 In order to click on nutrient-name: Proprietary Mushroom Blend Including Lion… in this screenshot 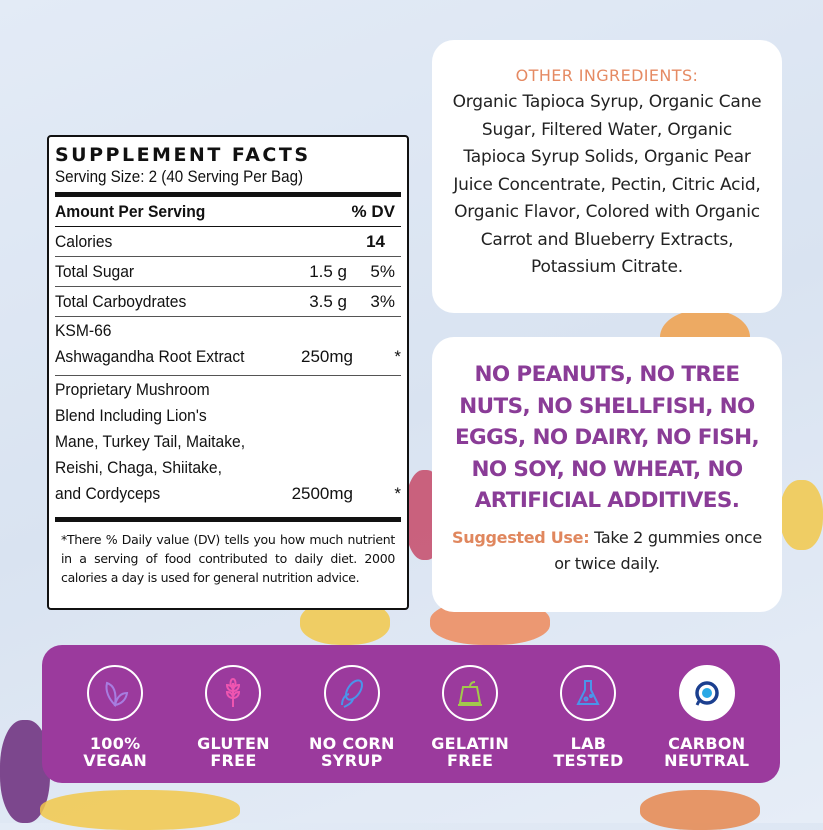, I will do `click(155, 442)`.